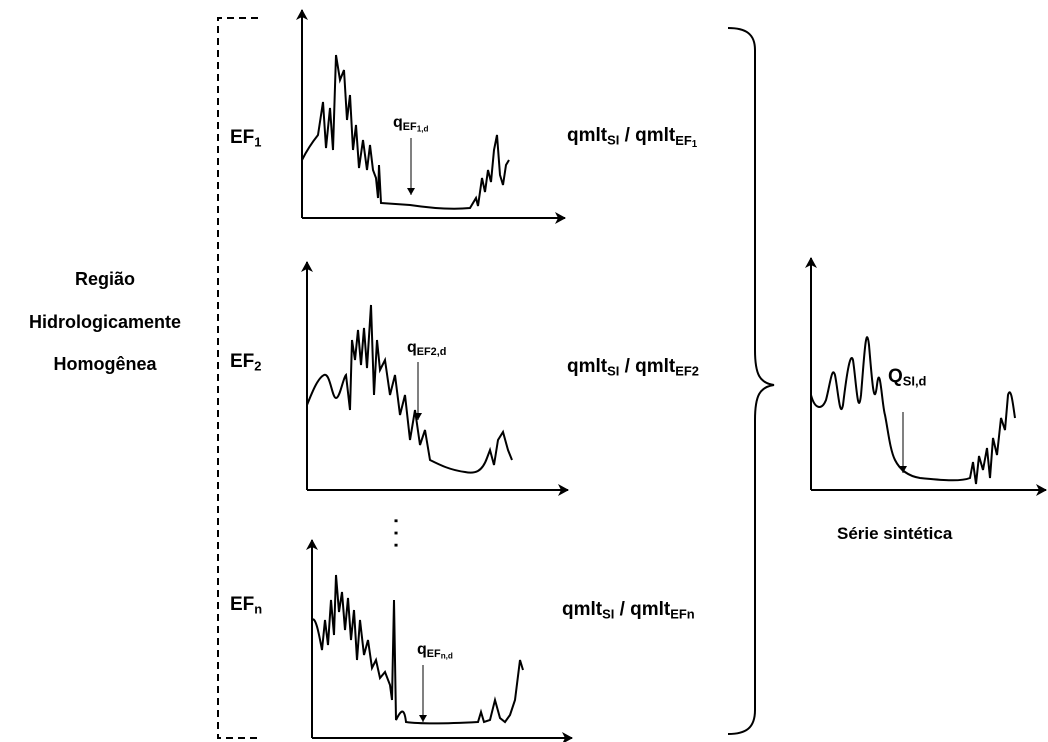 Image resolution: width=1048 pixels, height=742 pixels. I want to click on series-ef2-line, so click(409, 389).